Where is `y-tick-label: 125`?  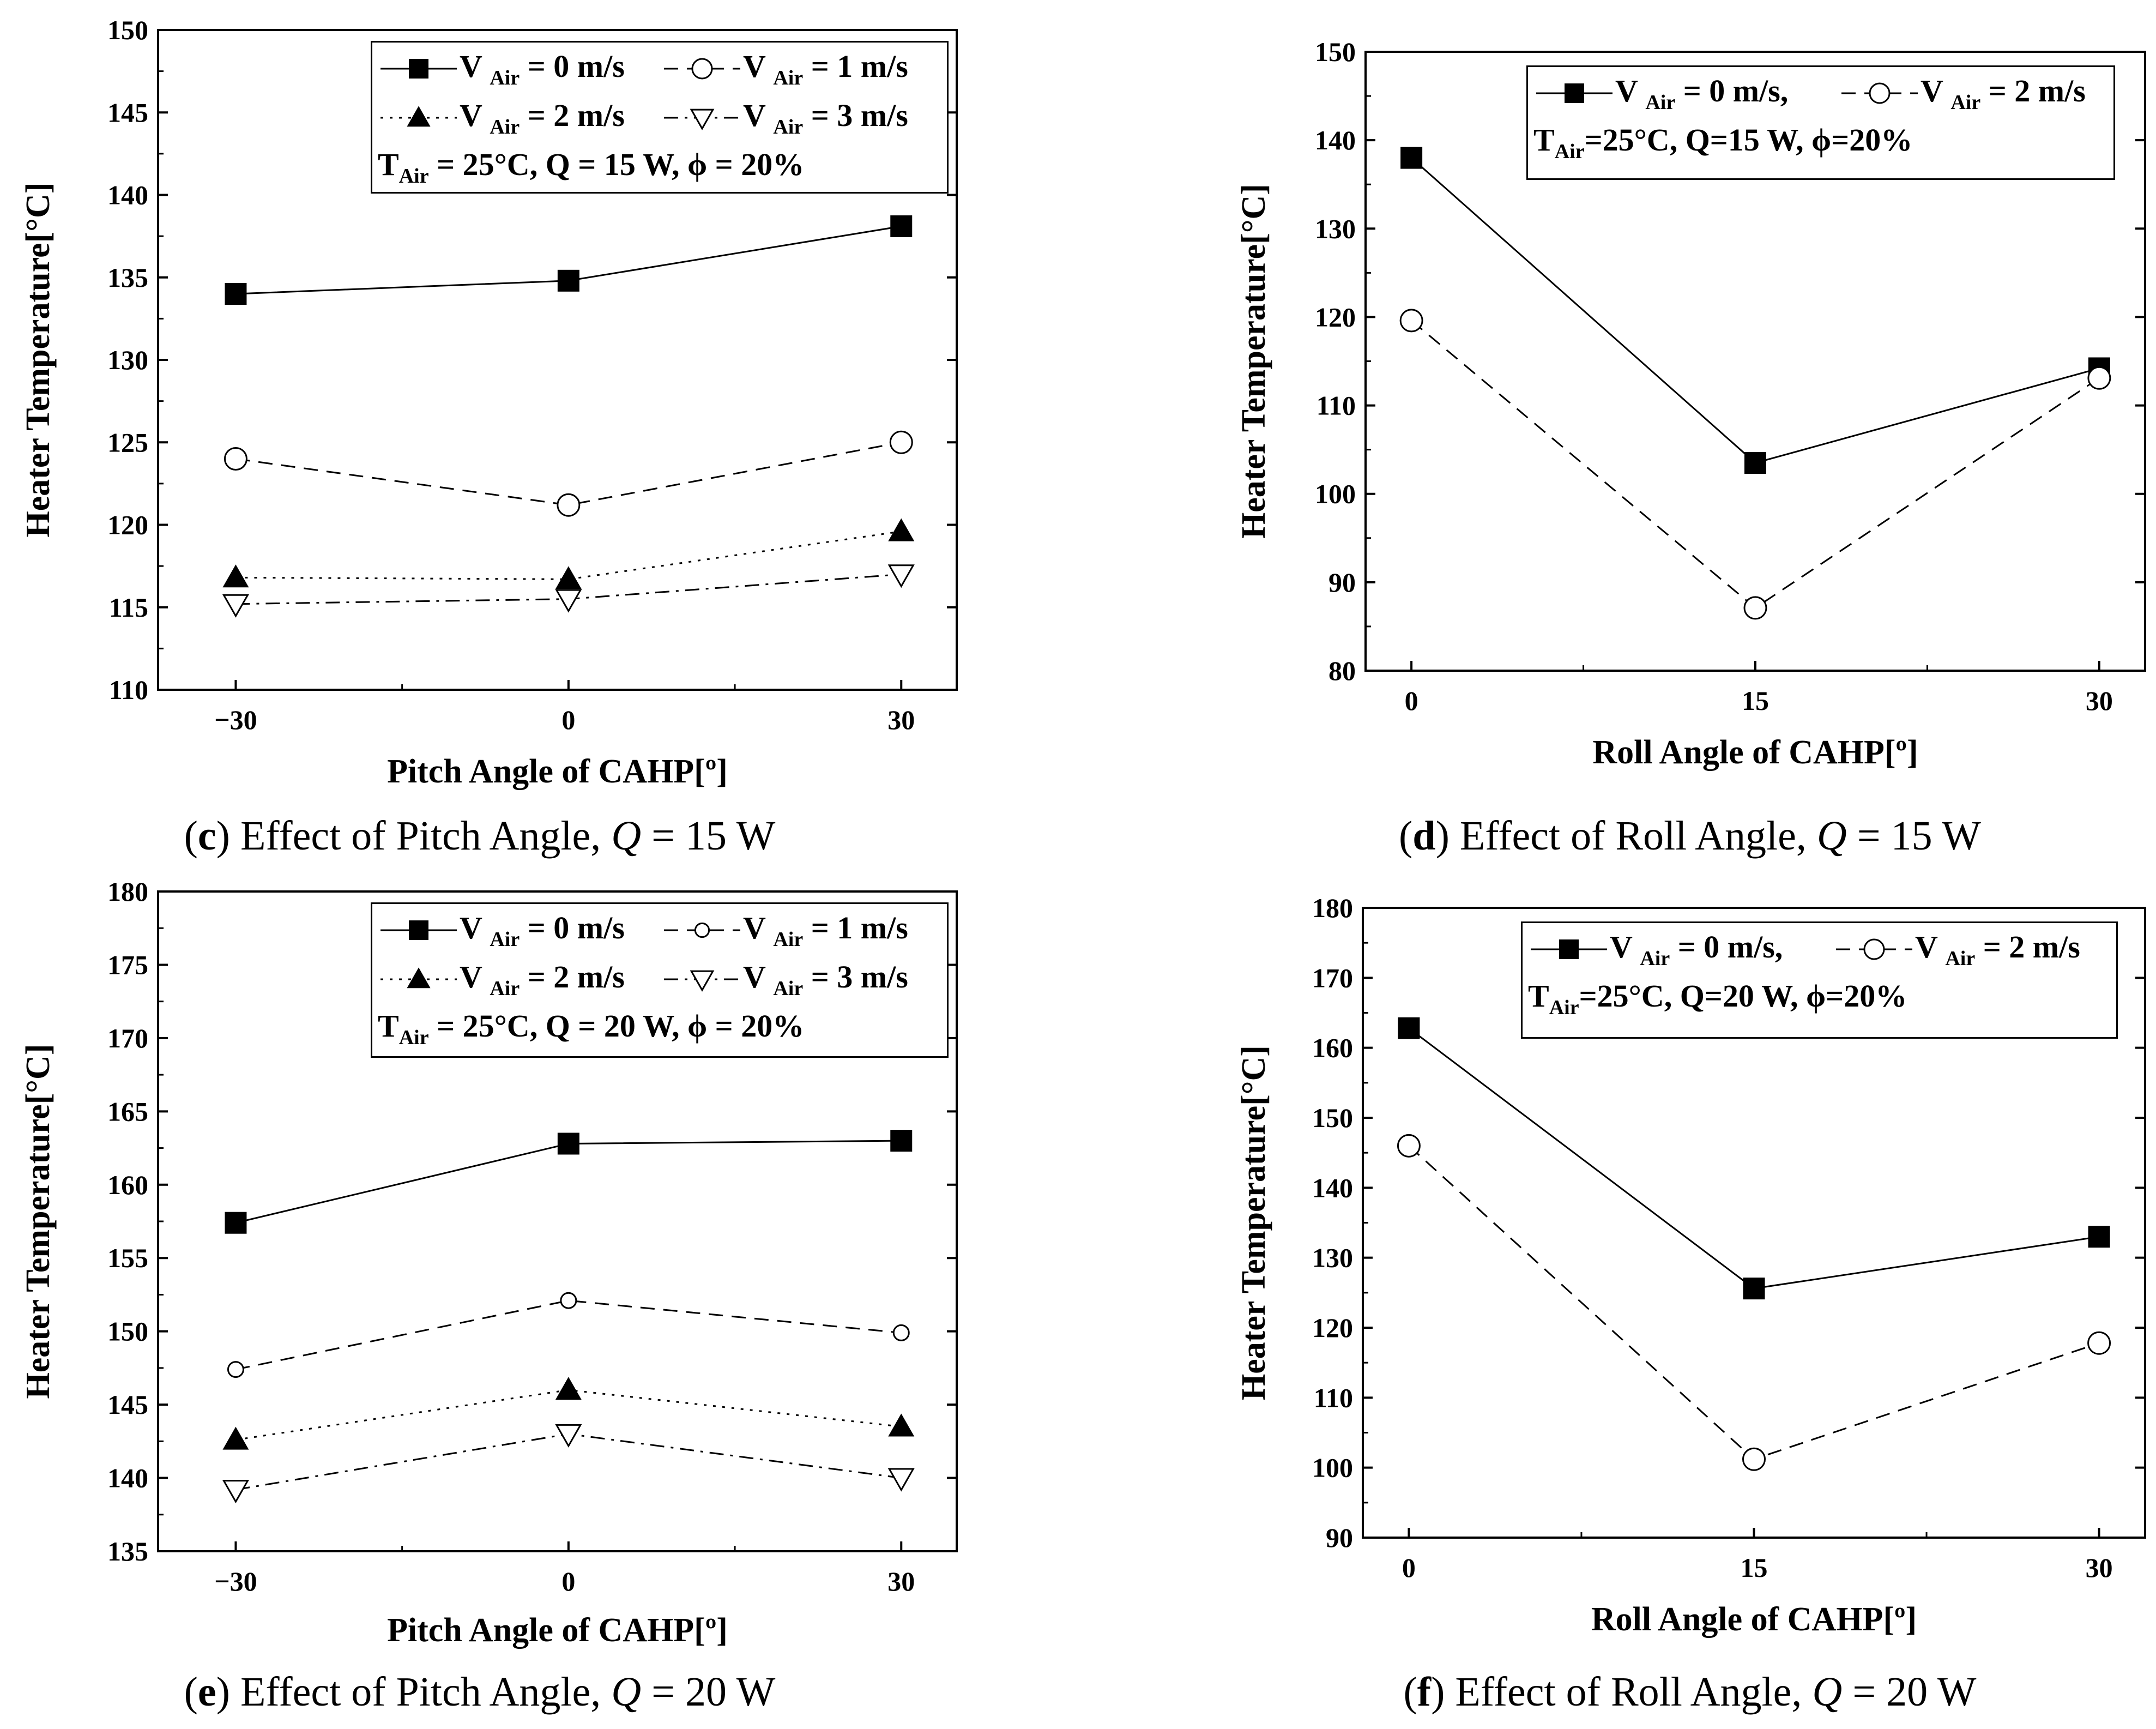
y-tick-label: 125 is located at coordinates (128, 442).